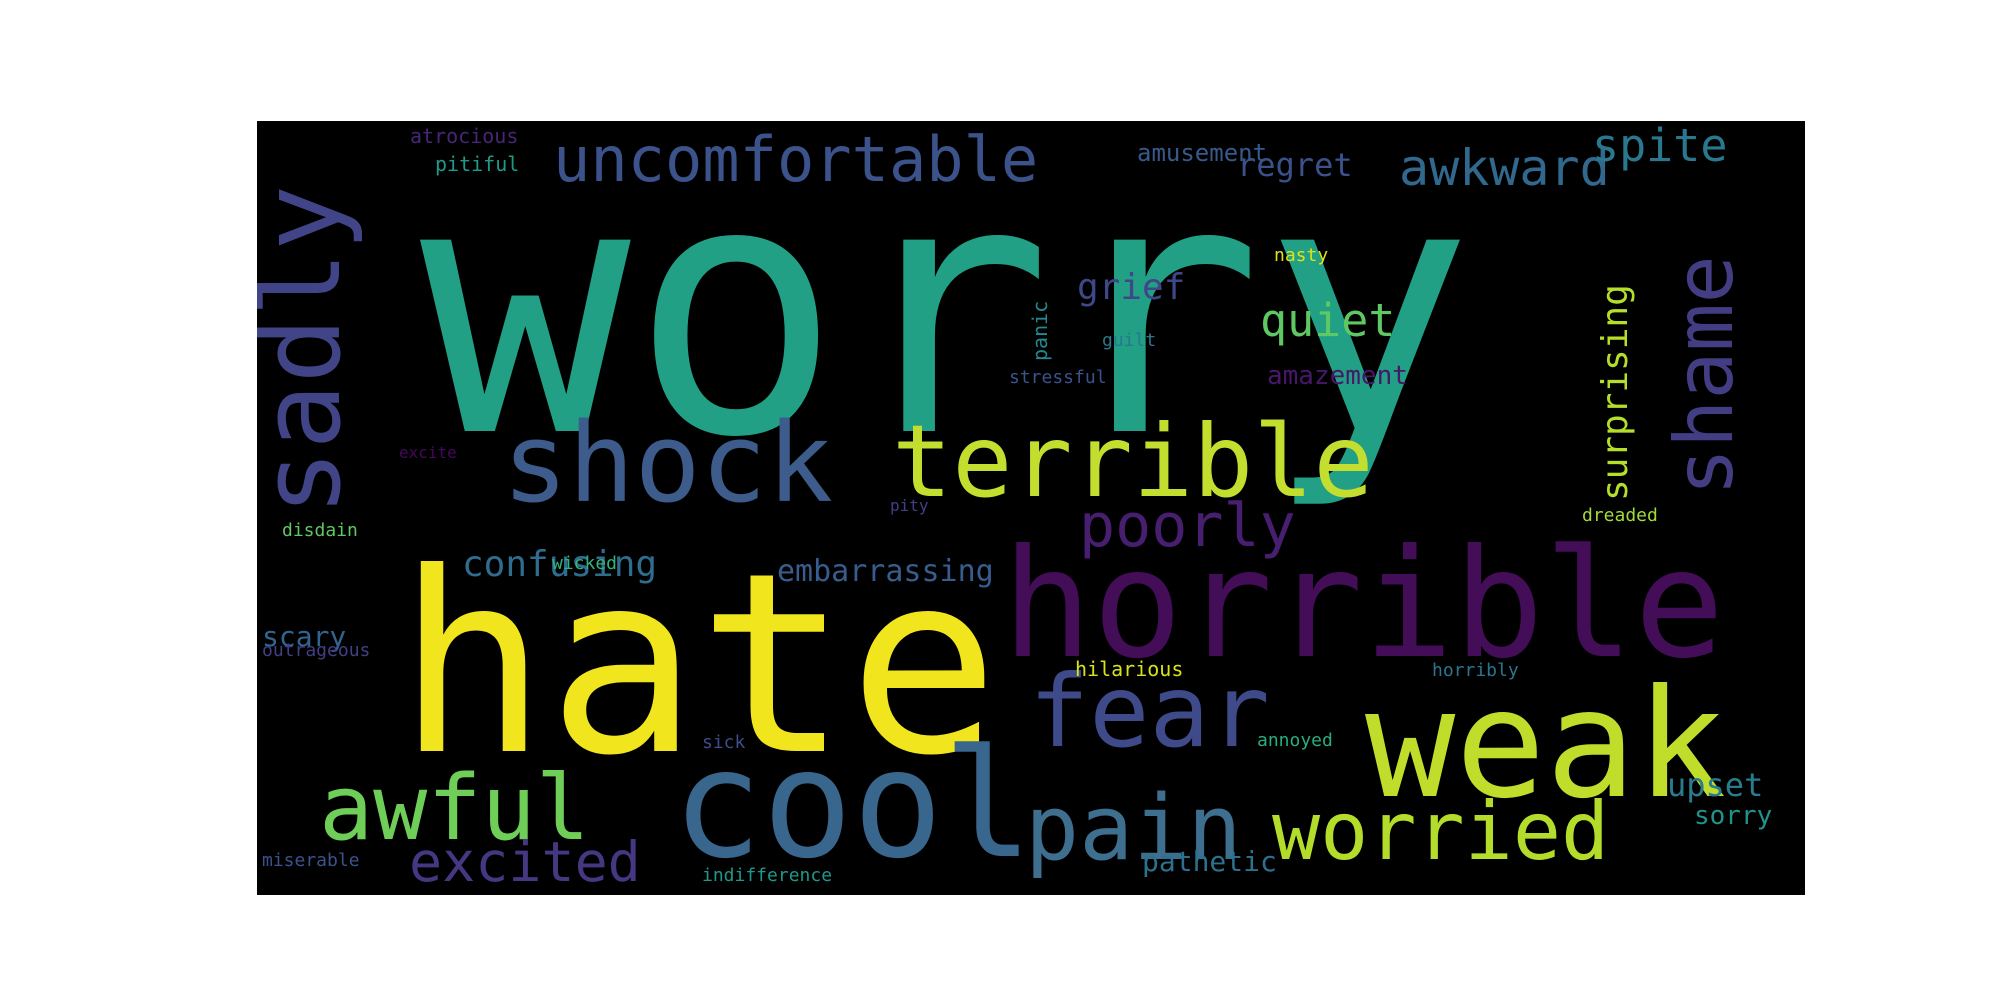 The height and width of the screenshot is (1000, 2000). What do you see at coordinates (1704, 375) in the screenshot?
I see `cloud-word-shame: shame` at bounding box center [1704, 375].